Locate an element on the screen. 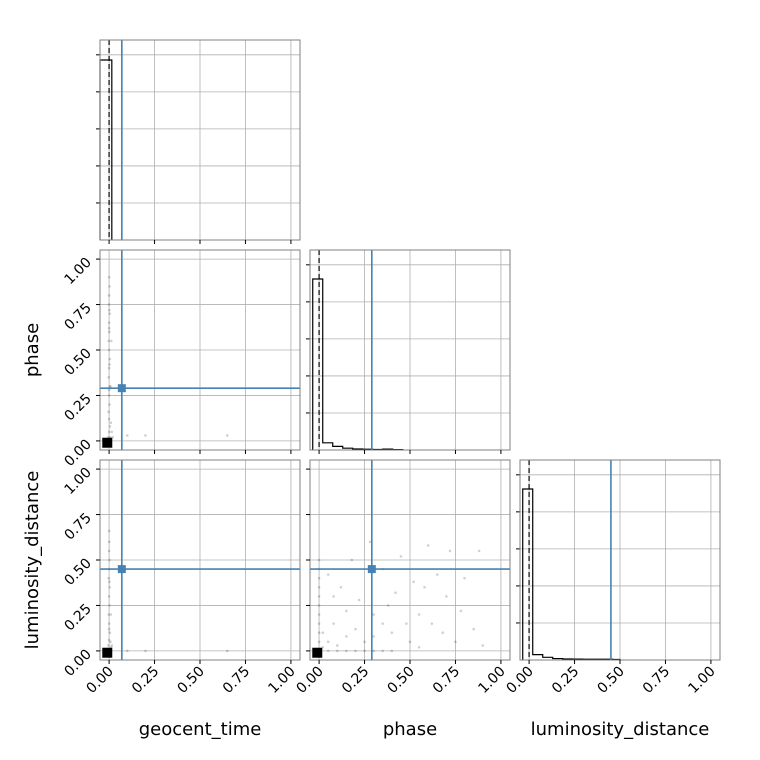  panel-geocent-time-hist is located at coordinates (198, 141).